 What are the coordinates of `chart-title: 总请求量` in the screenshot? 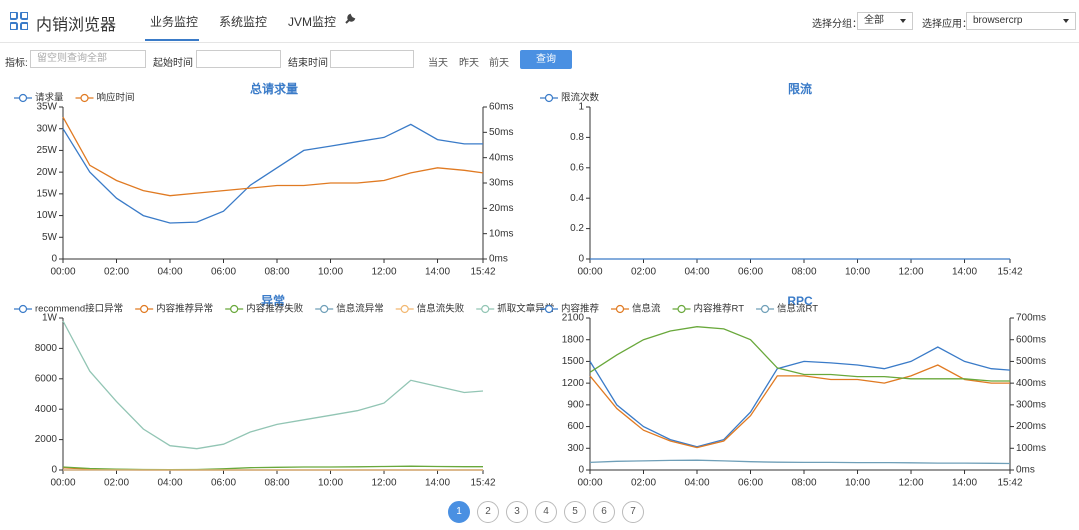 It's located at (274, 88).